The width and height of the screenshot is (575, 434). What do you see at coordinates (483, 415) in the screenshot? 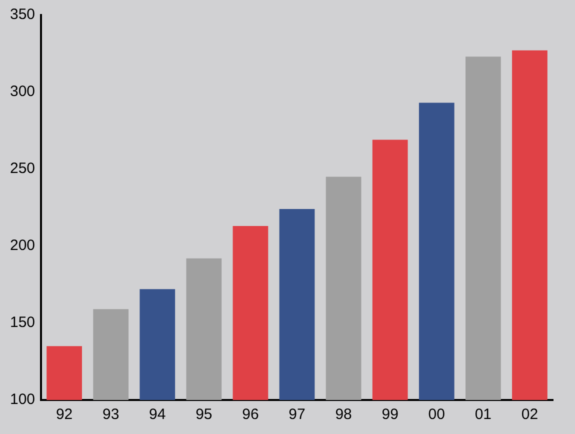
I see `x-tick-label: 01` at bounding box center [483, 415].